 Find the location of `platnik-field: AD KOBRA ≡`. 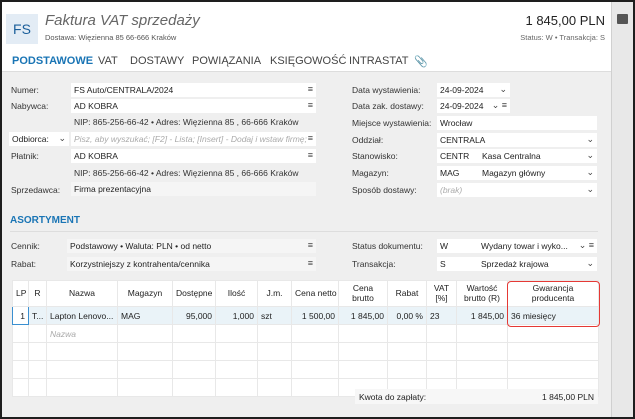

platnik-field: AD KOBRA ≡ is located at coordinates (193, 156).